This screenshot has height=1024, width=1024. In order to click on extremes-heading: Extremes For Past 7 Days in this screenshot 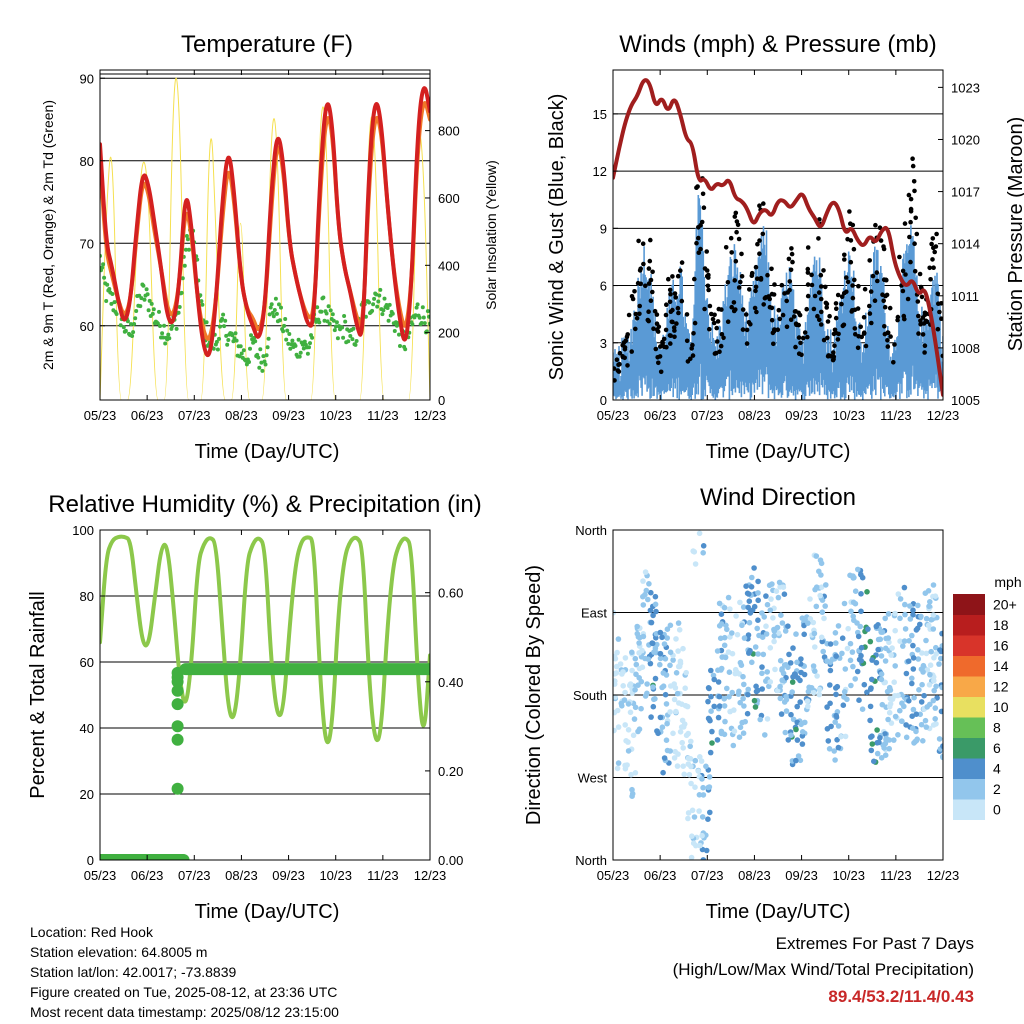, I will do `click(874, 943)`.